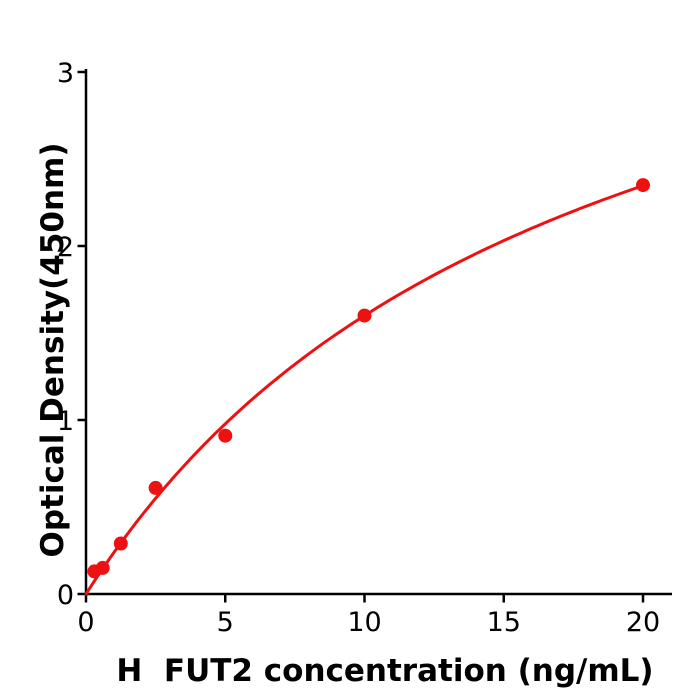 Image resolution: width=700 pixels, height=700 pixels. Describe the element at coordinates (53, 349) in the screenshot. I see `y-axis-title: Optical Density(450nm)` at that location.